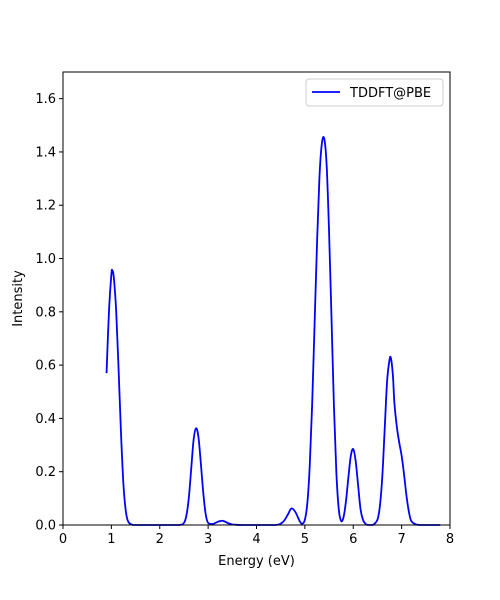 The height and width of the screenshot is (600, 500). I want to click on y-tick-label: 0.6, so click(45, 366).